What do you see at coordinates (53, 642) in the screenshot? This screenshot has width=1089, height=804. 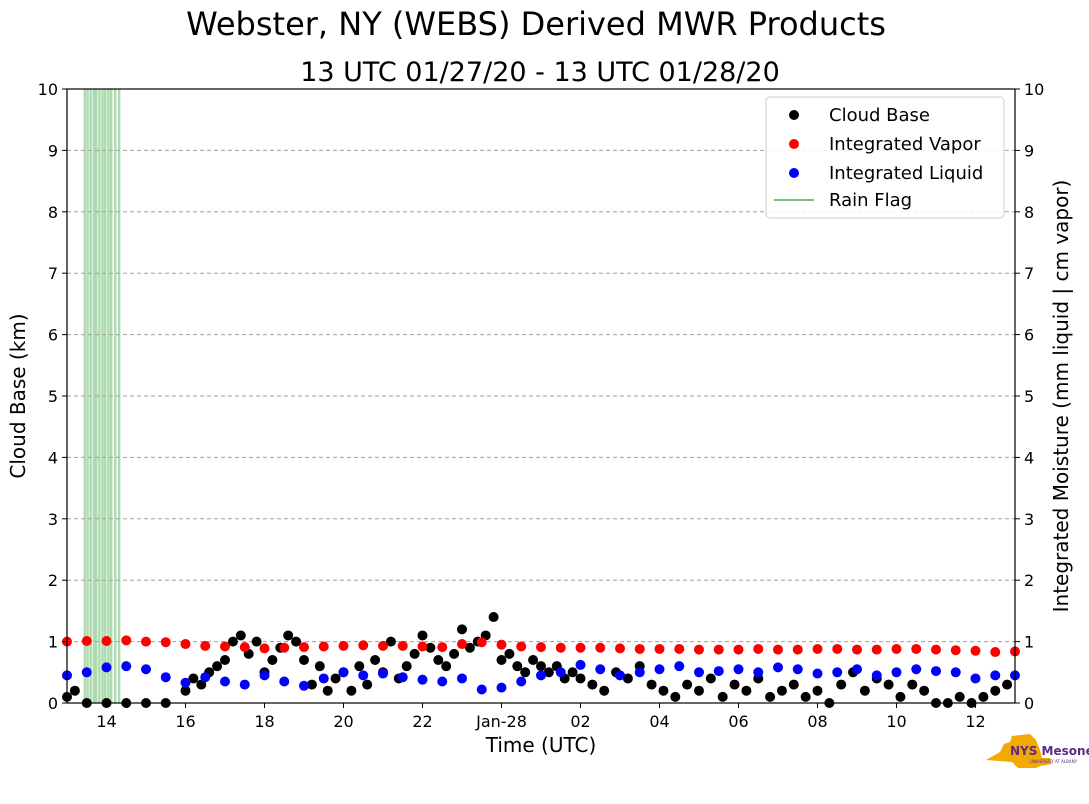 I see `y-tick-label-left-1: 1` at bounding box center [53, 642].